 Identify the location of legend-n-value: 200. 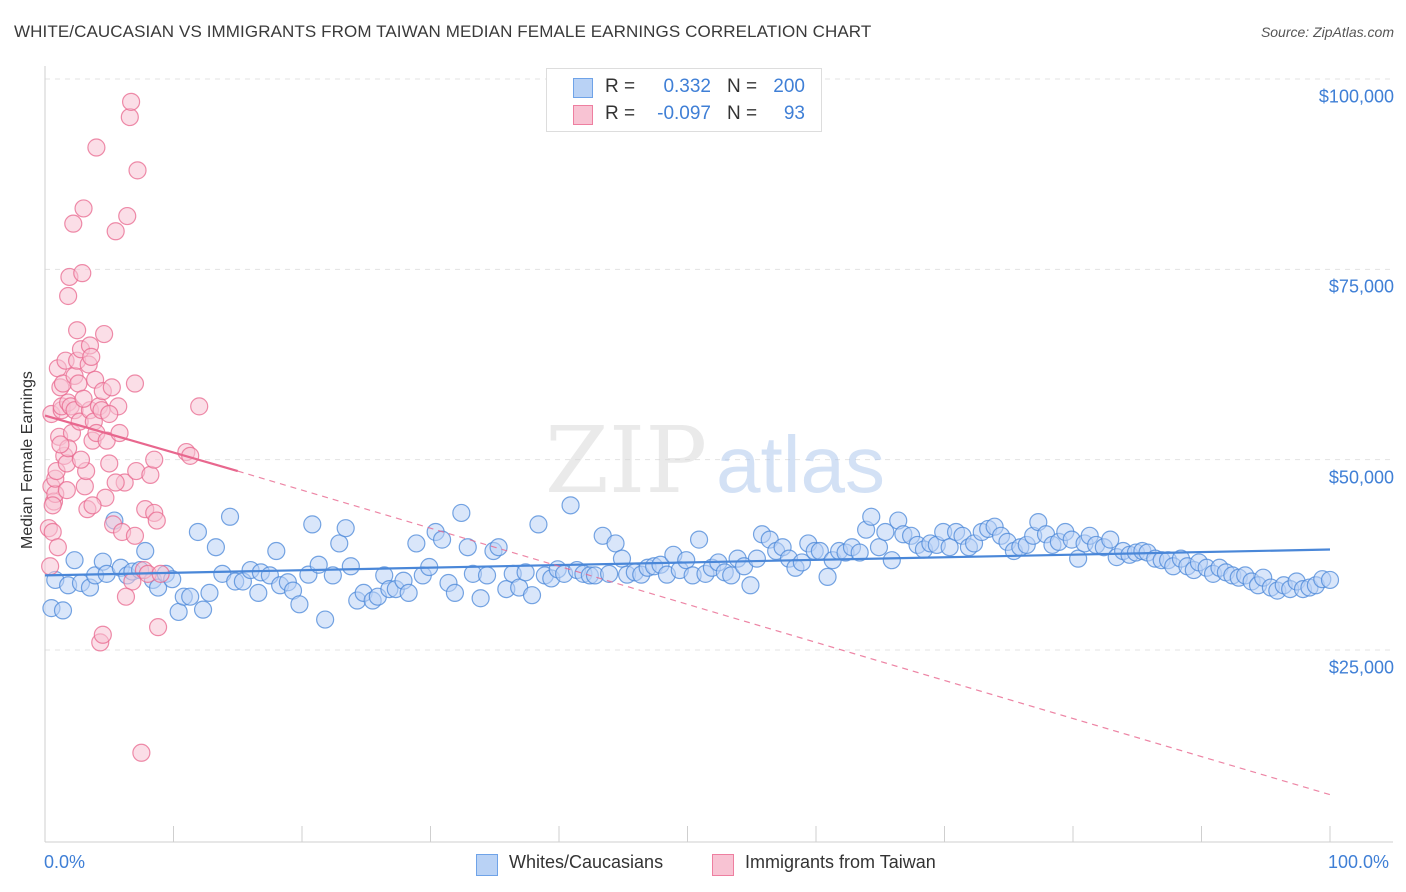
(789, 86).